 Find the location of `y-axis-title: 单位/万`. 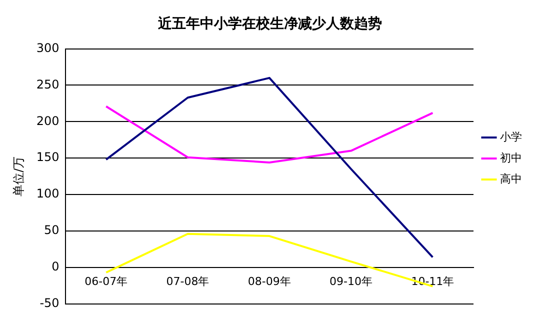

y-axis-title: 单位/万 is located at coordinates (18, 176).